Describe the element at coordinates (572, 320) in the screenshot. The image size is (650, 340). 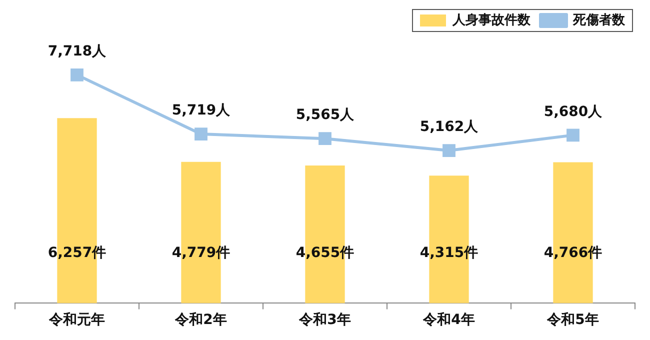
I see `x-tick-label: 令和5年` at that location.